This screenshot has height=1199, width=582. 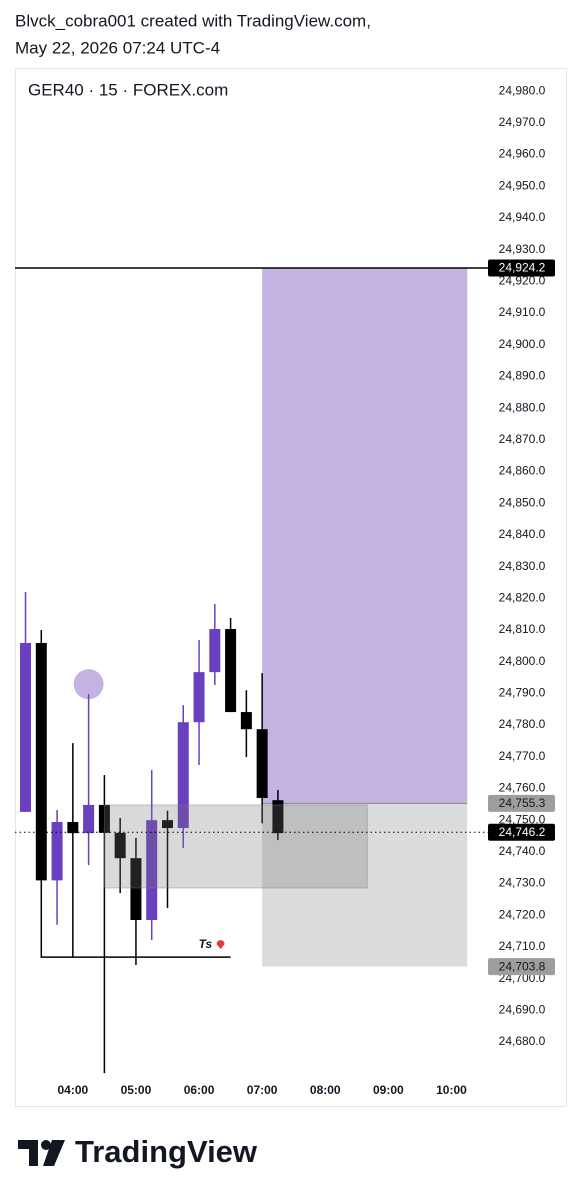 What do you see at coordinates (522, 1009) in the screenshot?
I see `y-tick-label: 24,690.0` at bounding box center [522, 1009].